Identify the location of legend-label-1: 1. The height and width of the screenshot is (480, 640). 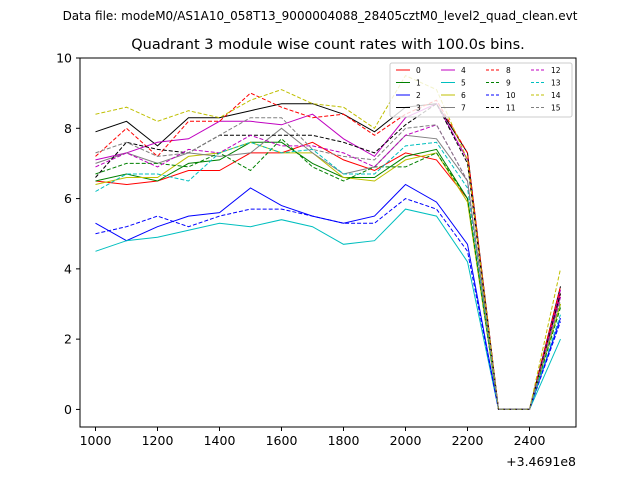
(418, 83).